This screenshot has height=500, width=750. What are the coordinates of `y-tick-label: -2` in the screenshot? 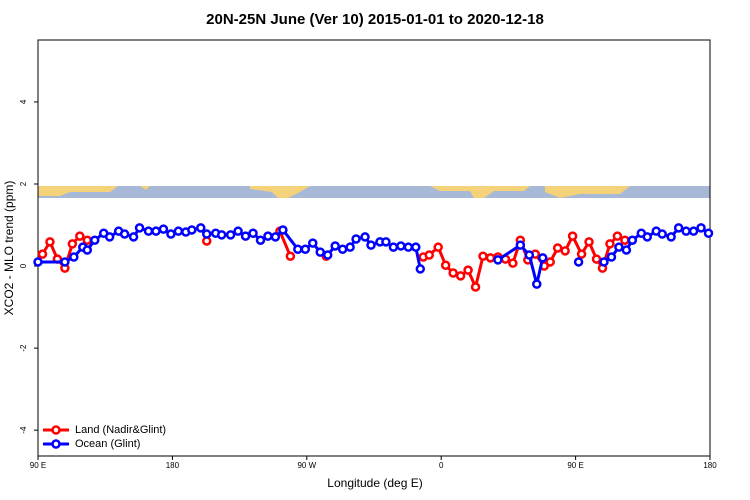 It's located at (23, 348).